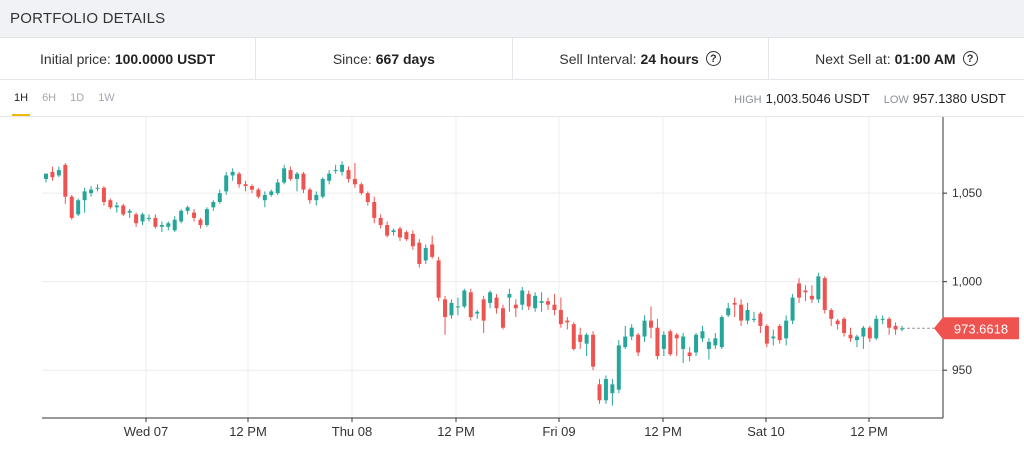  I want to click on range-tab-1d: 1D, so click(77, 98).